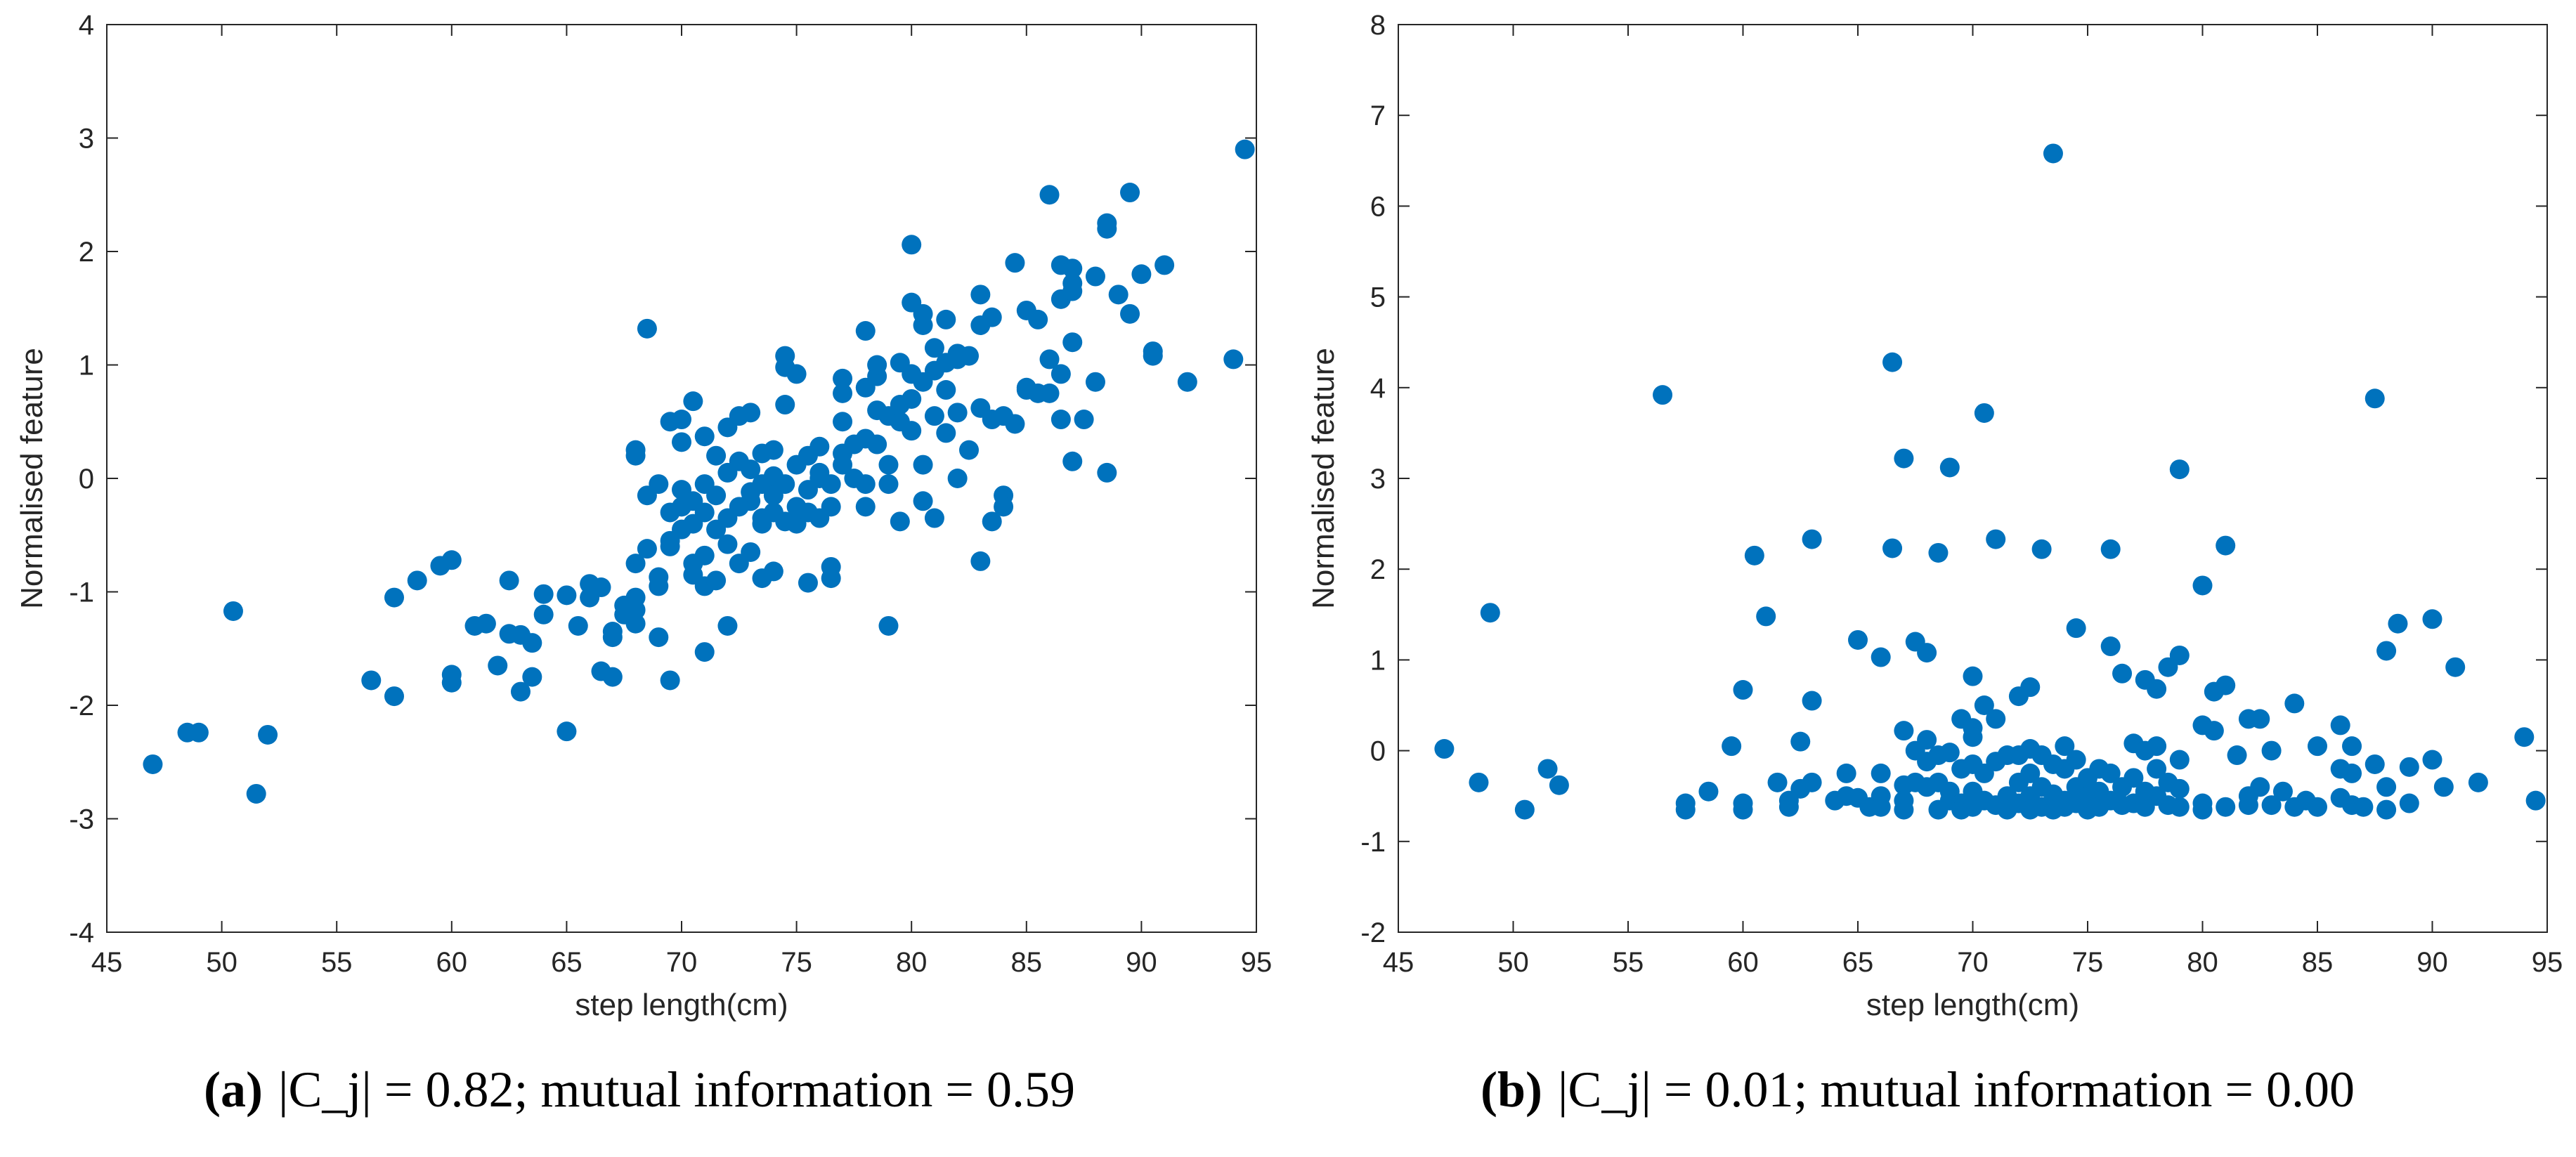 Image resolution: width=2576 pixels, height=1157 pixels. Describe the element at coordinates (81, 932) in the screenshot. I see `y-tick-label-a: -4` at that location.